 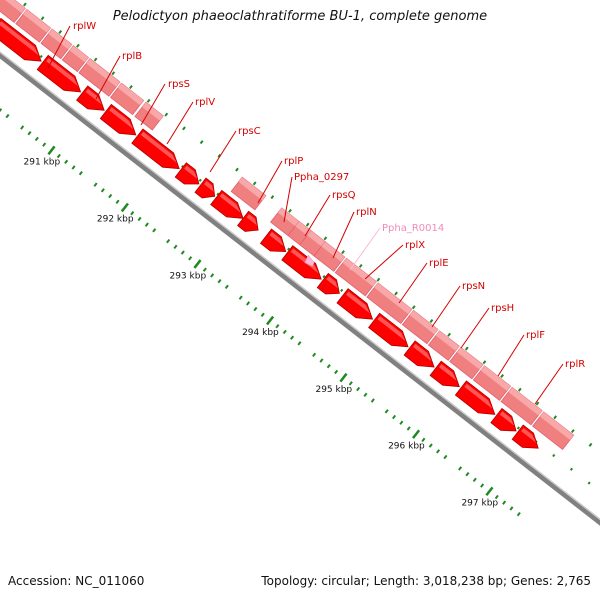 I want to click on gene-label: rplN, so click(x=366, y=212).